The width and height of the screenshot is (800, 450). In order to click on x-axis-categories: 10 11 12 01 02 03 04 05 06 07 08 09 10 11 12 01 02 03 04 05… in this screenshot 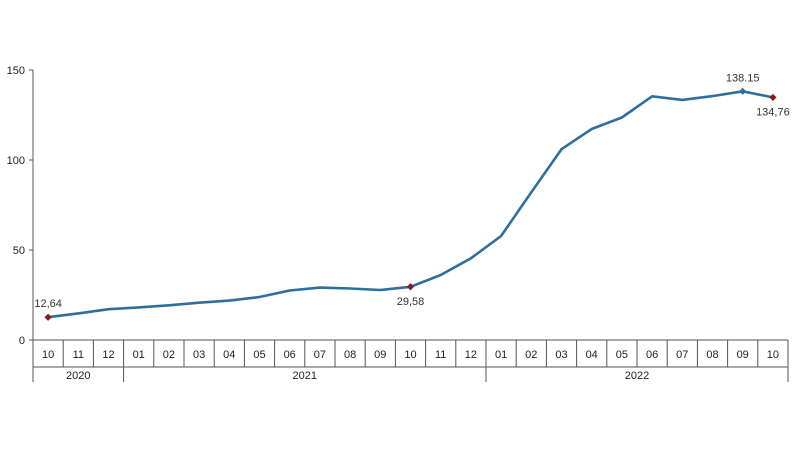, I will do `click(410, 354)`.